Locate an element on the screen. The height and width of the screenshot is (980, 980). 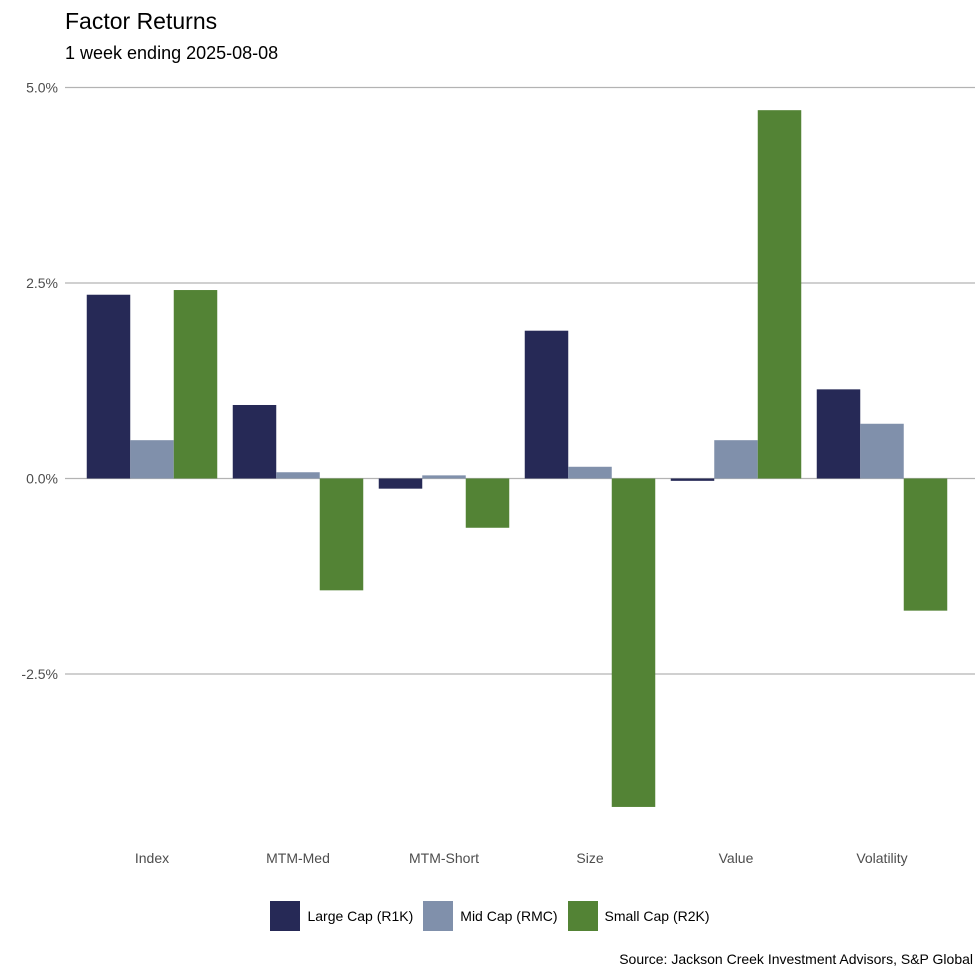
y-tick-label: 2.5% is located at coordinates (42, 283).